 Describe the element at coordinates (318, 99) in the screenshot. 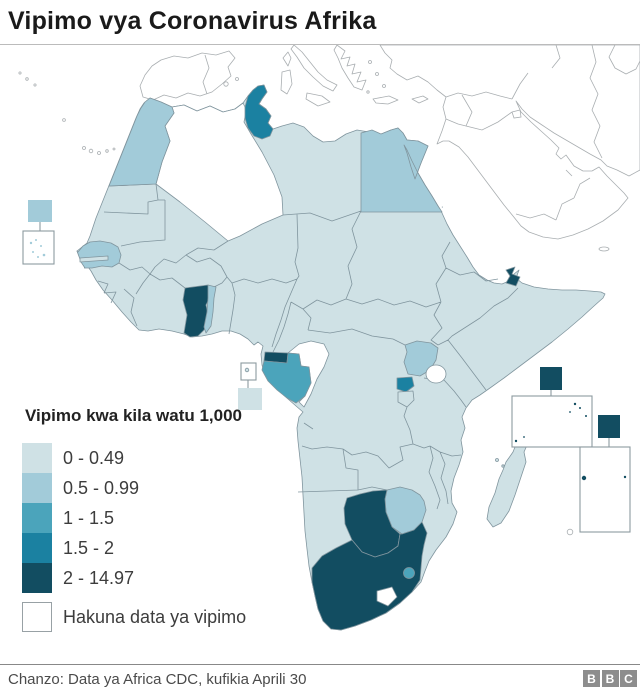

I see `island-sicily` at that location.